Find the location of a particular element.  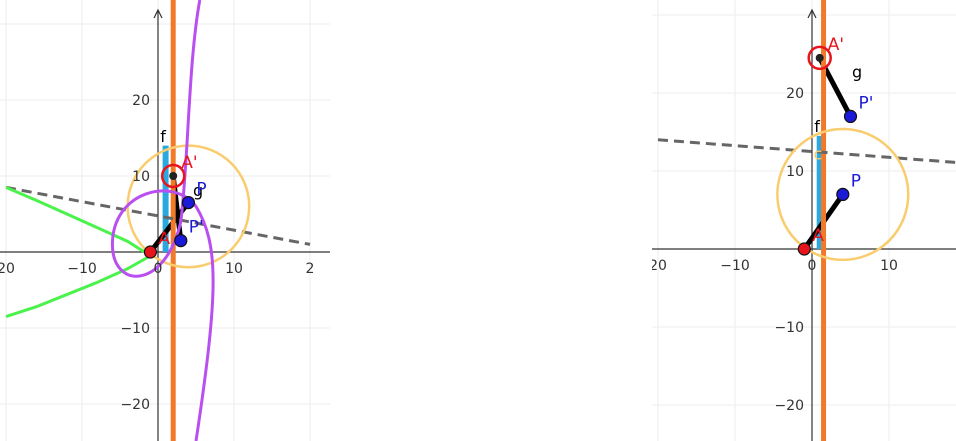

points: f g c A P P' A' is located at coordinates (835, 145).